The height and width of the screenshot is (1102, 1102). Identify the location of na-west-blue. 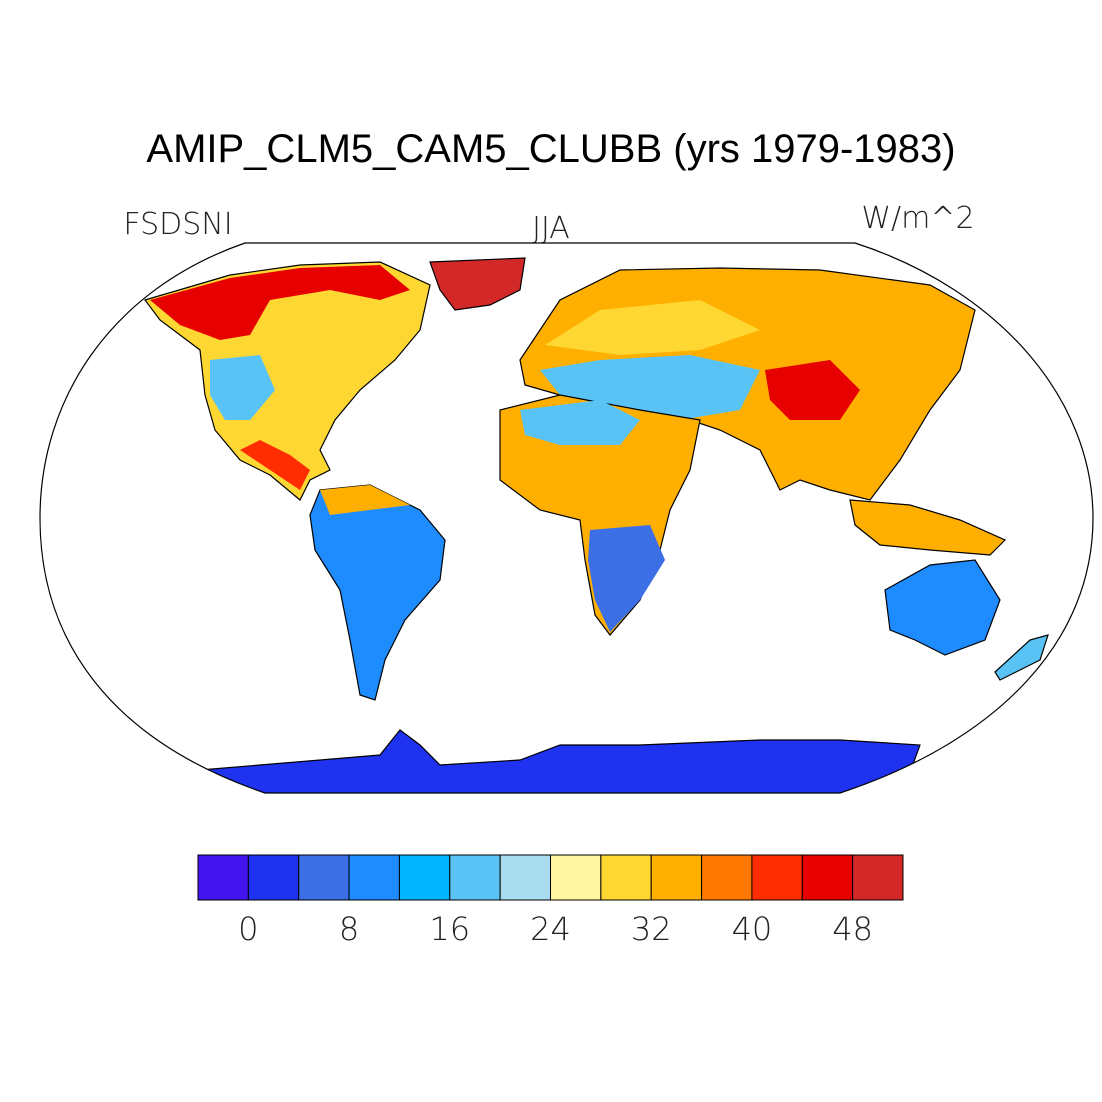
(242, 387).